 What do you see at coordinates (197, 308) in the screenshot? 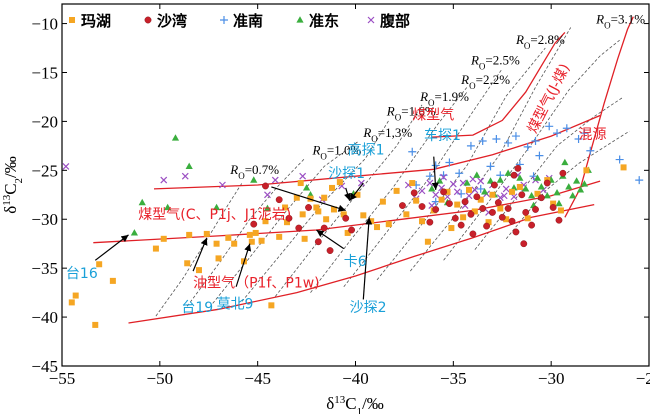
I see `annotation-label: 台19` at bounding box center [197, 308].